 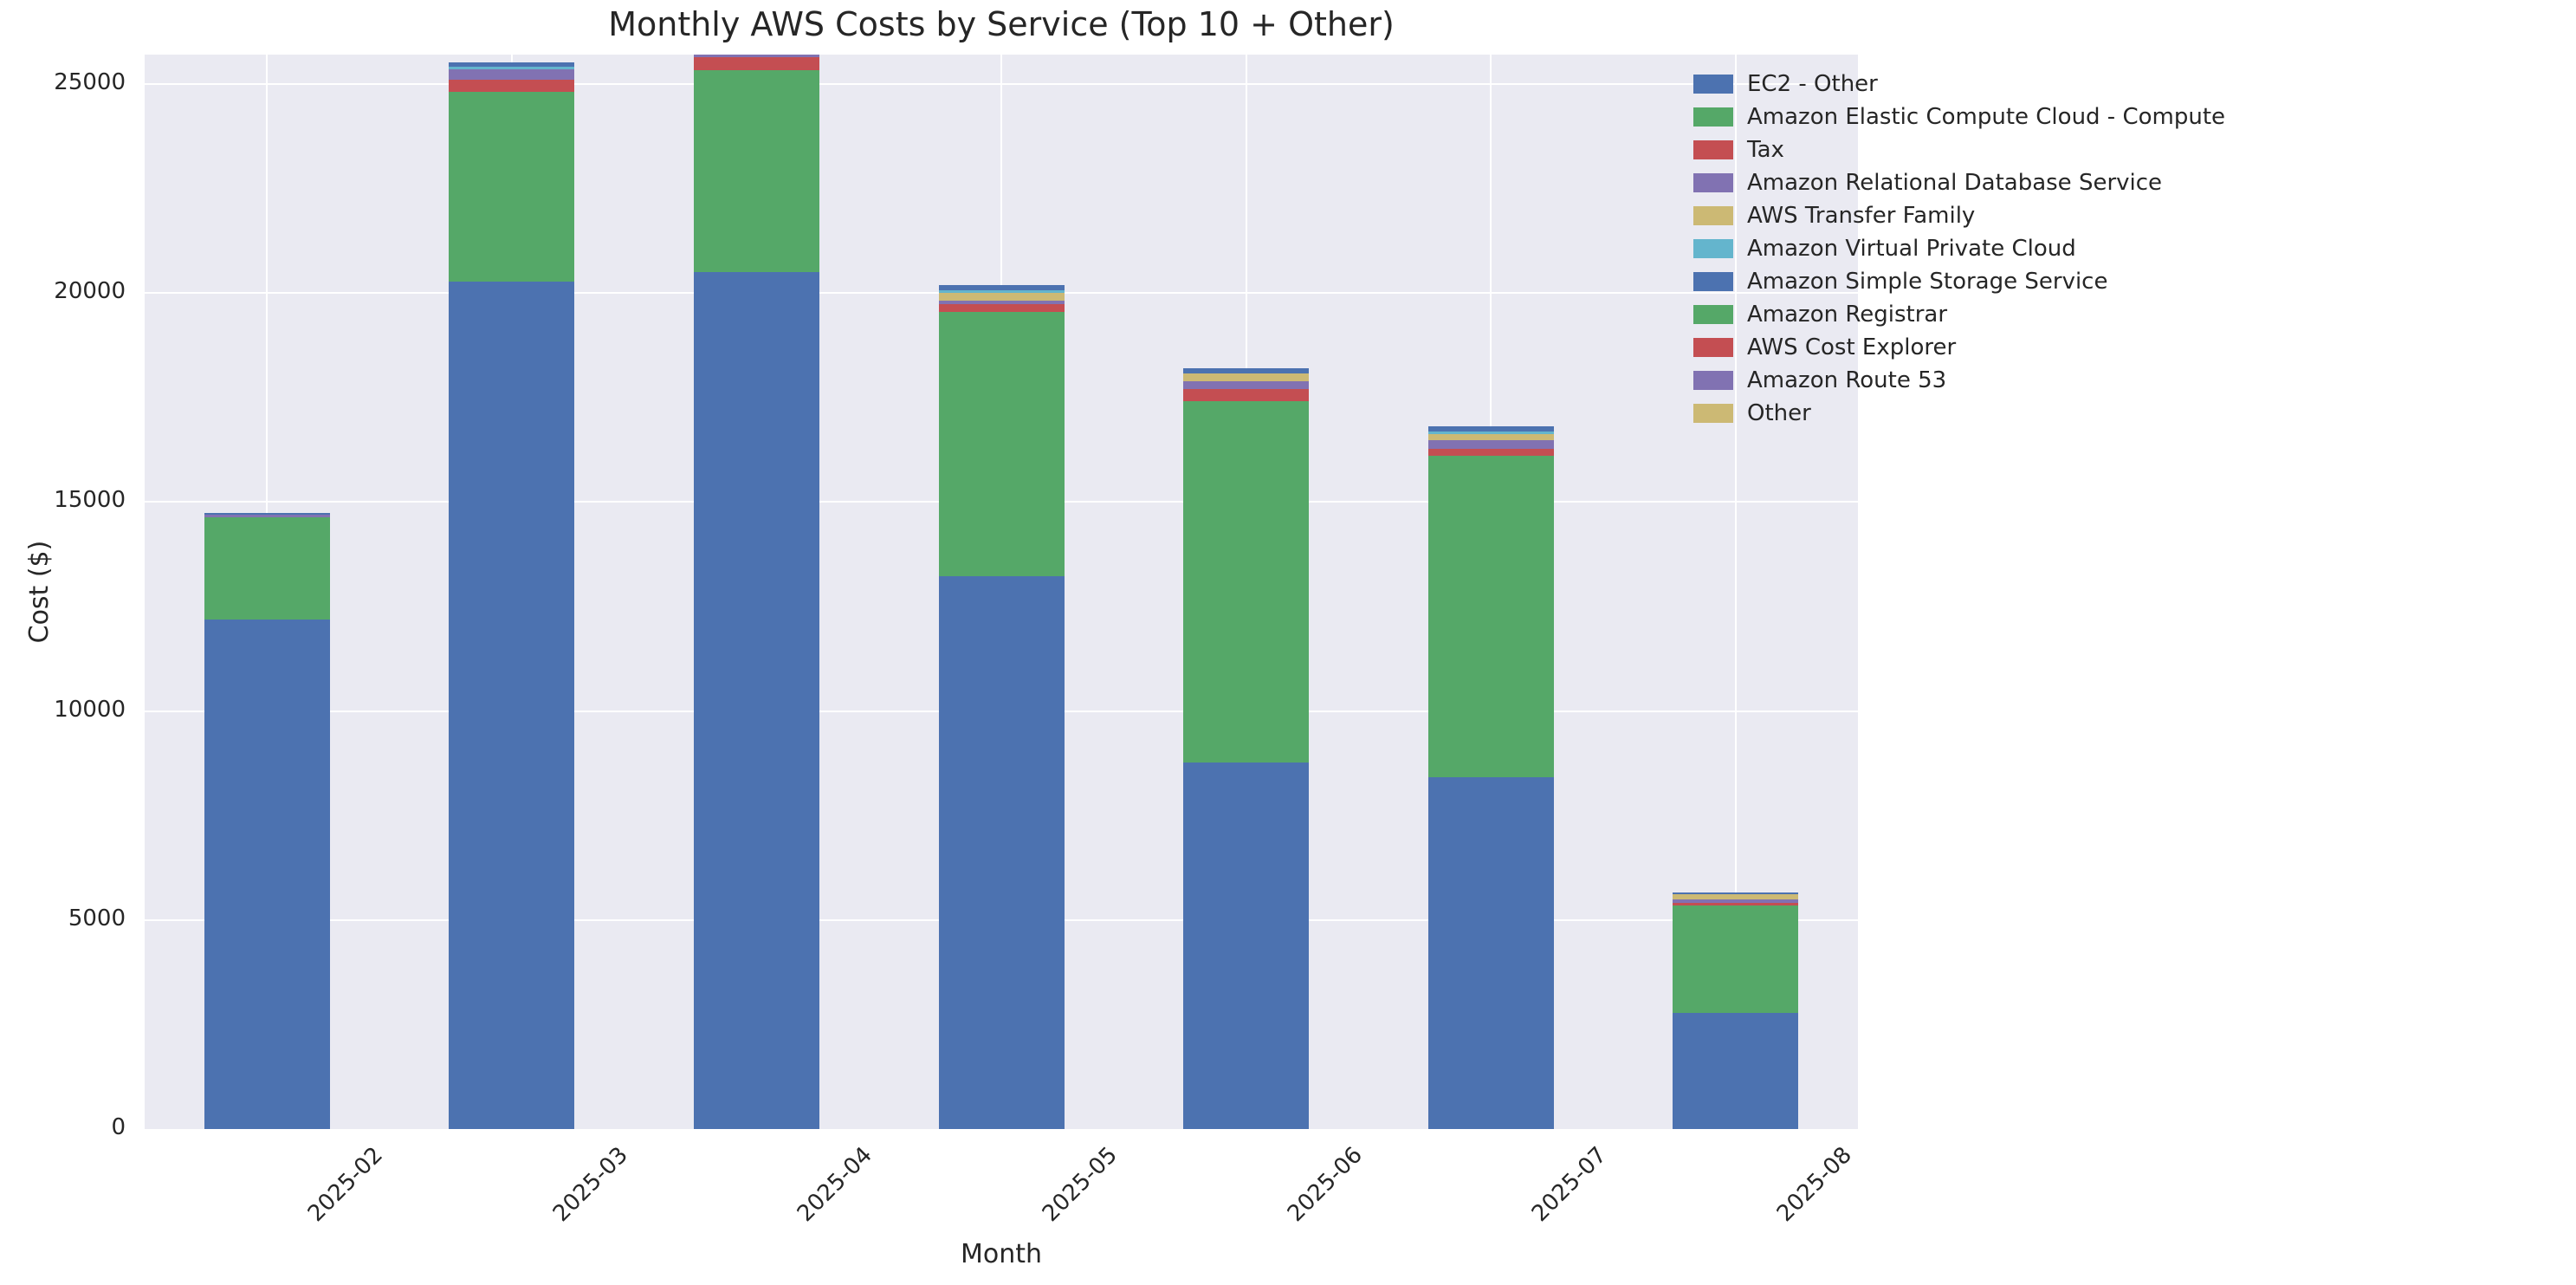 I want to click on legend-item: EC2 - Other, so click(x=2122, y=84).